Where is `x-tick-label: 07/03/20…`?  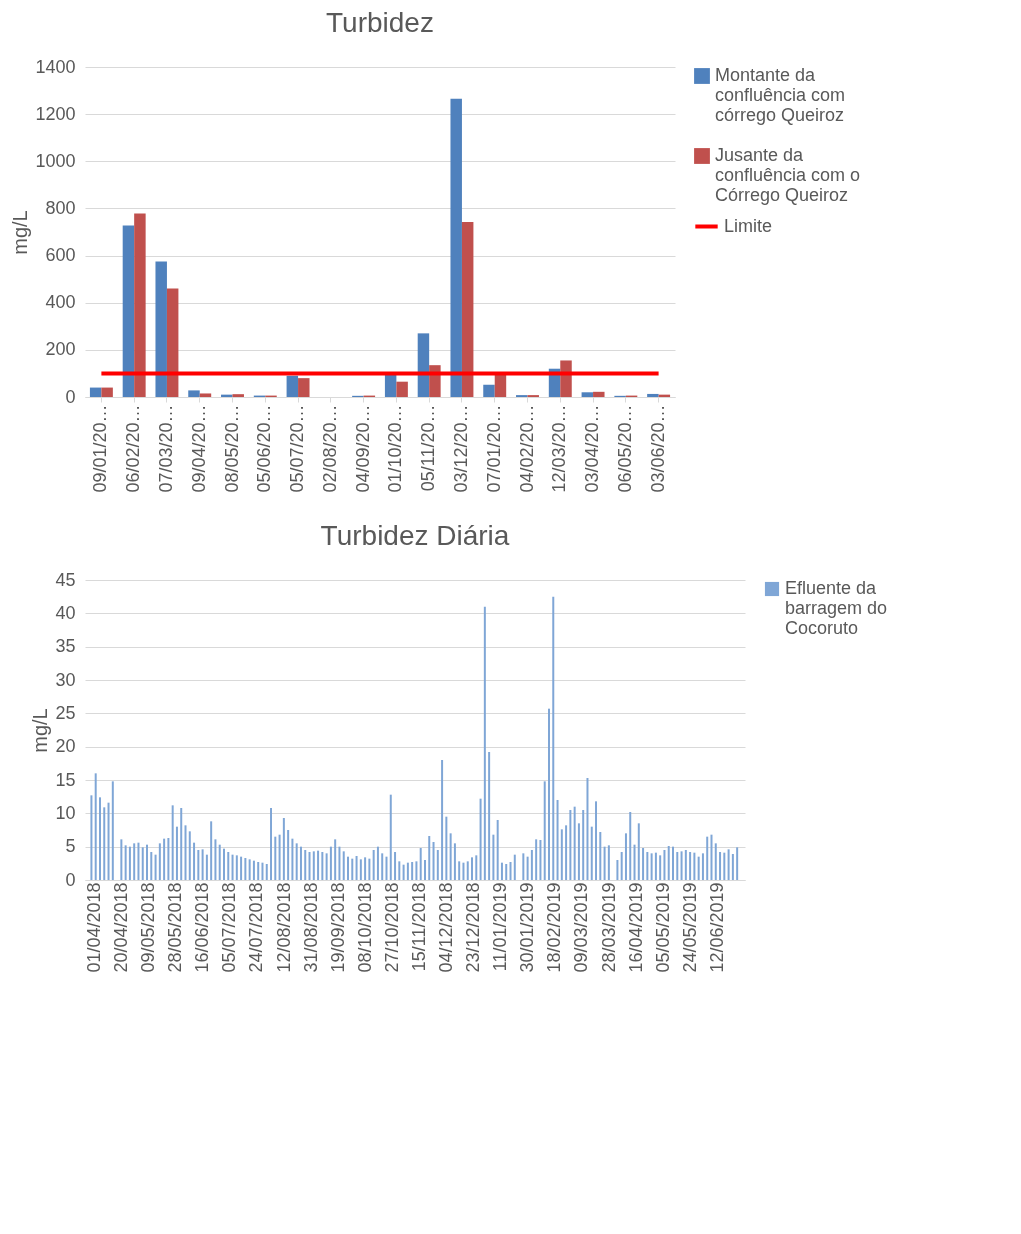 x-tick-label: 07/03/20… is located at coordinates (165, 448).